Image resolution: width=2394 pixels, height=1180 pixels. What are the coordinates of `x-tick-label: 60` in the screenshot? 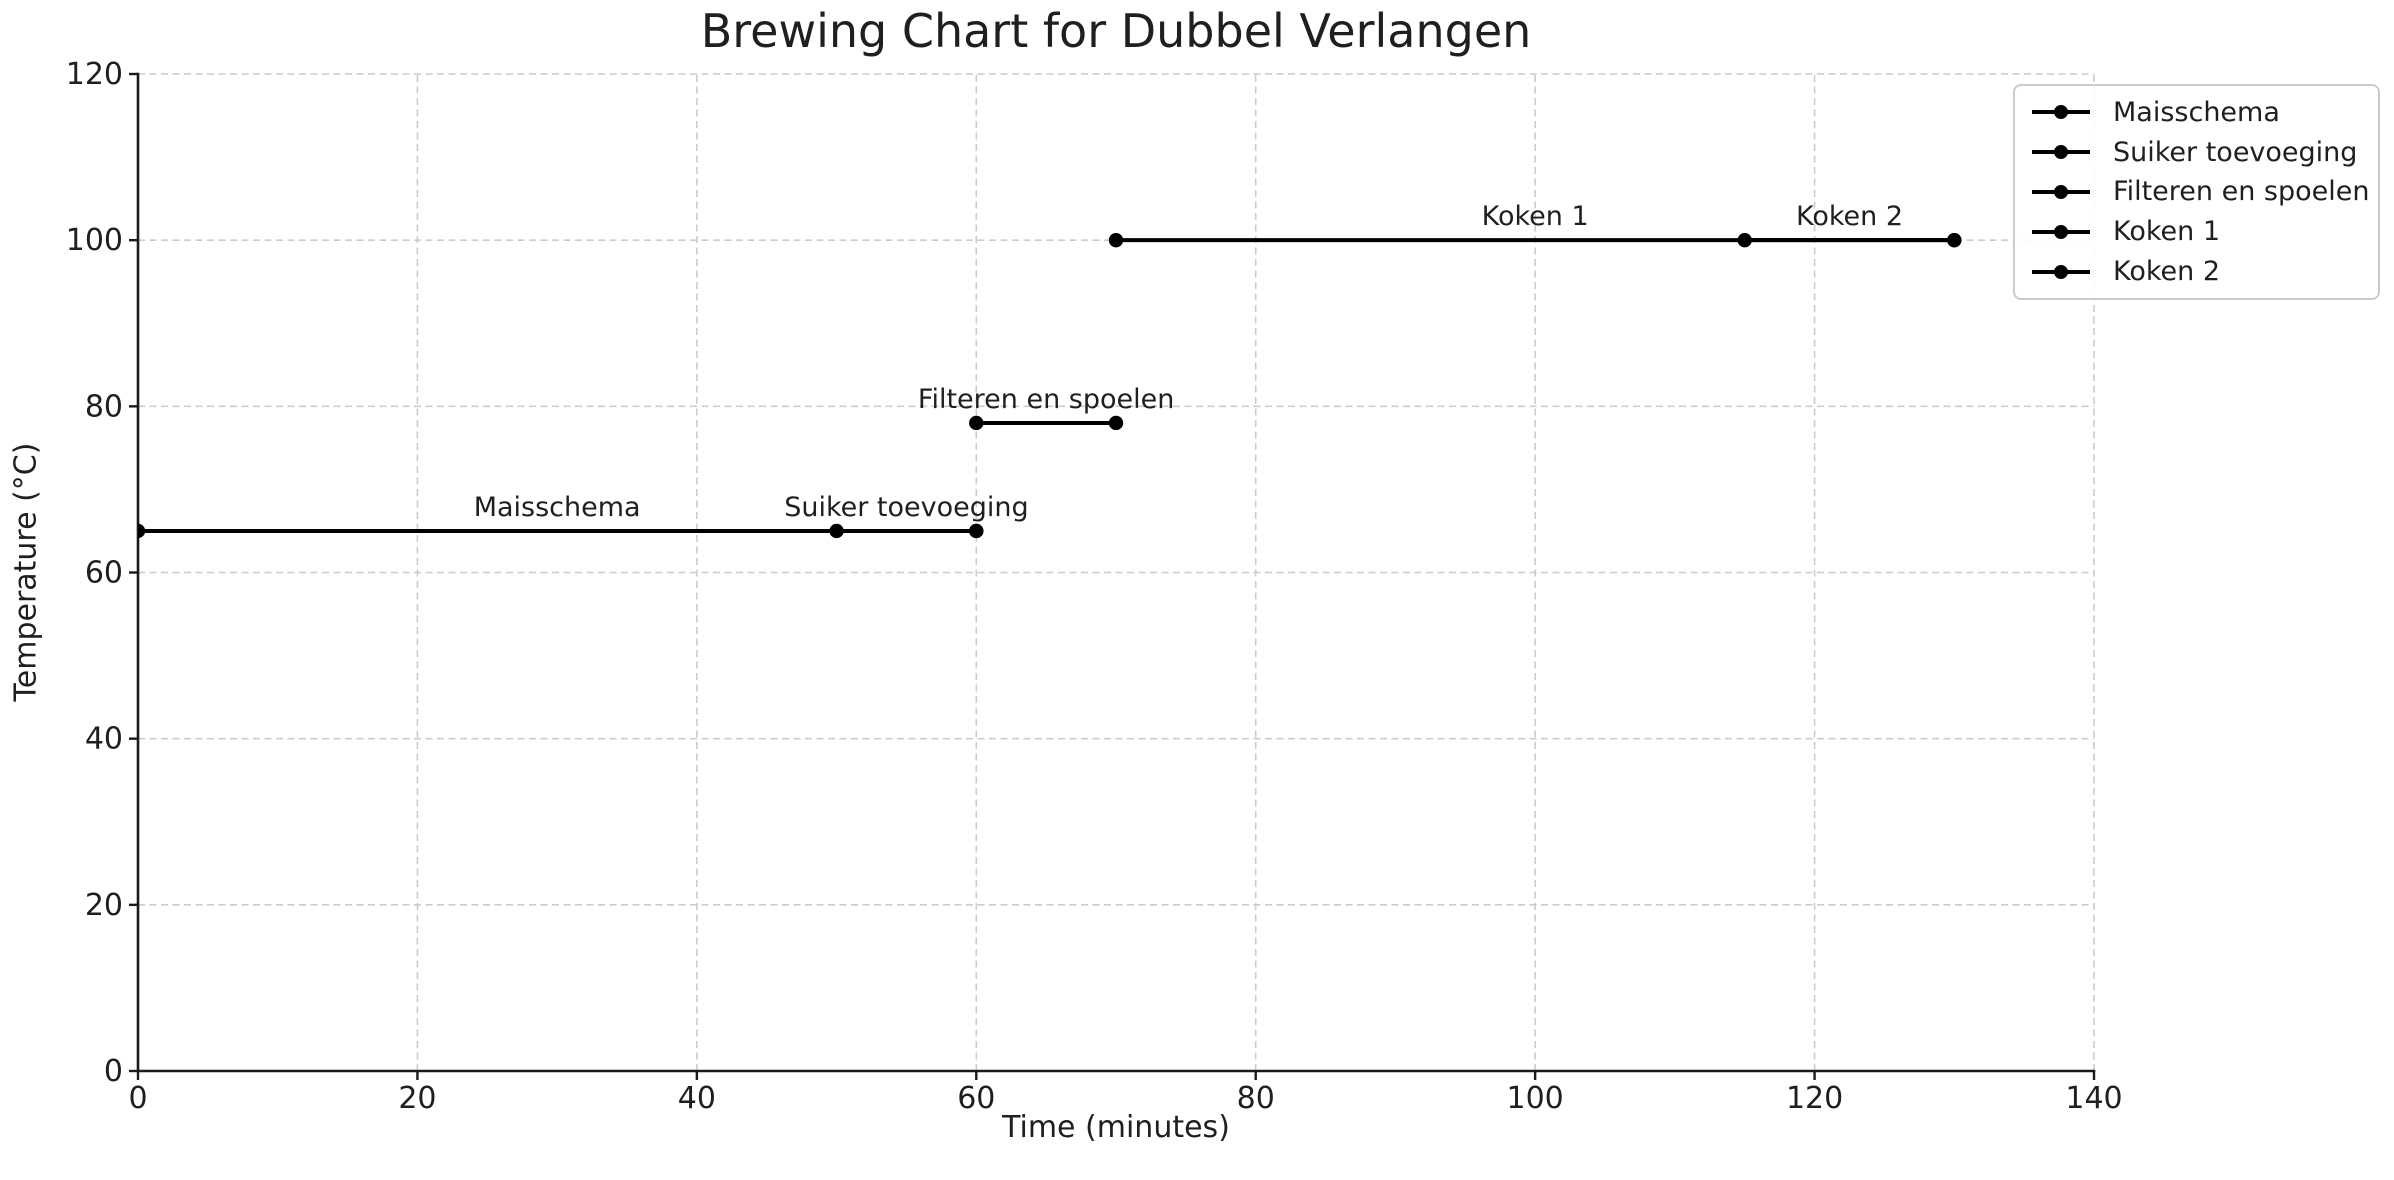 It's located at (976, 1098).